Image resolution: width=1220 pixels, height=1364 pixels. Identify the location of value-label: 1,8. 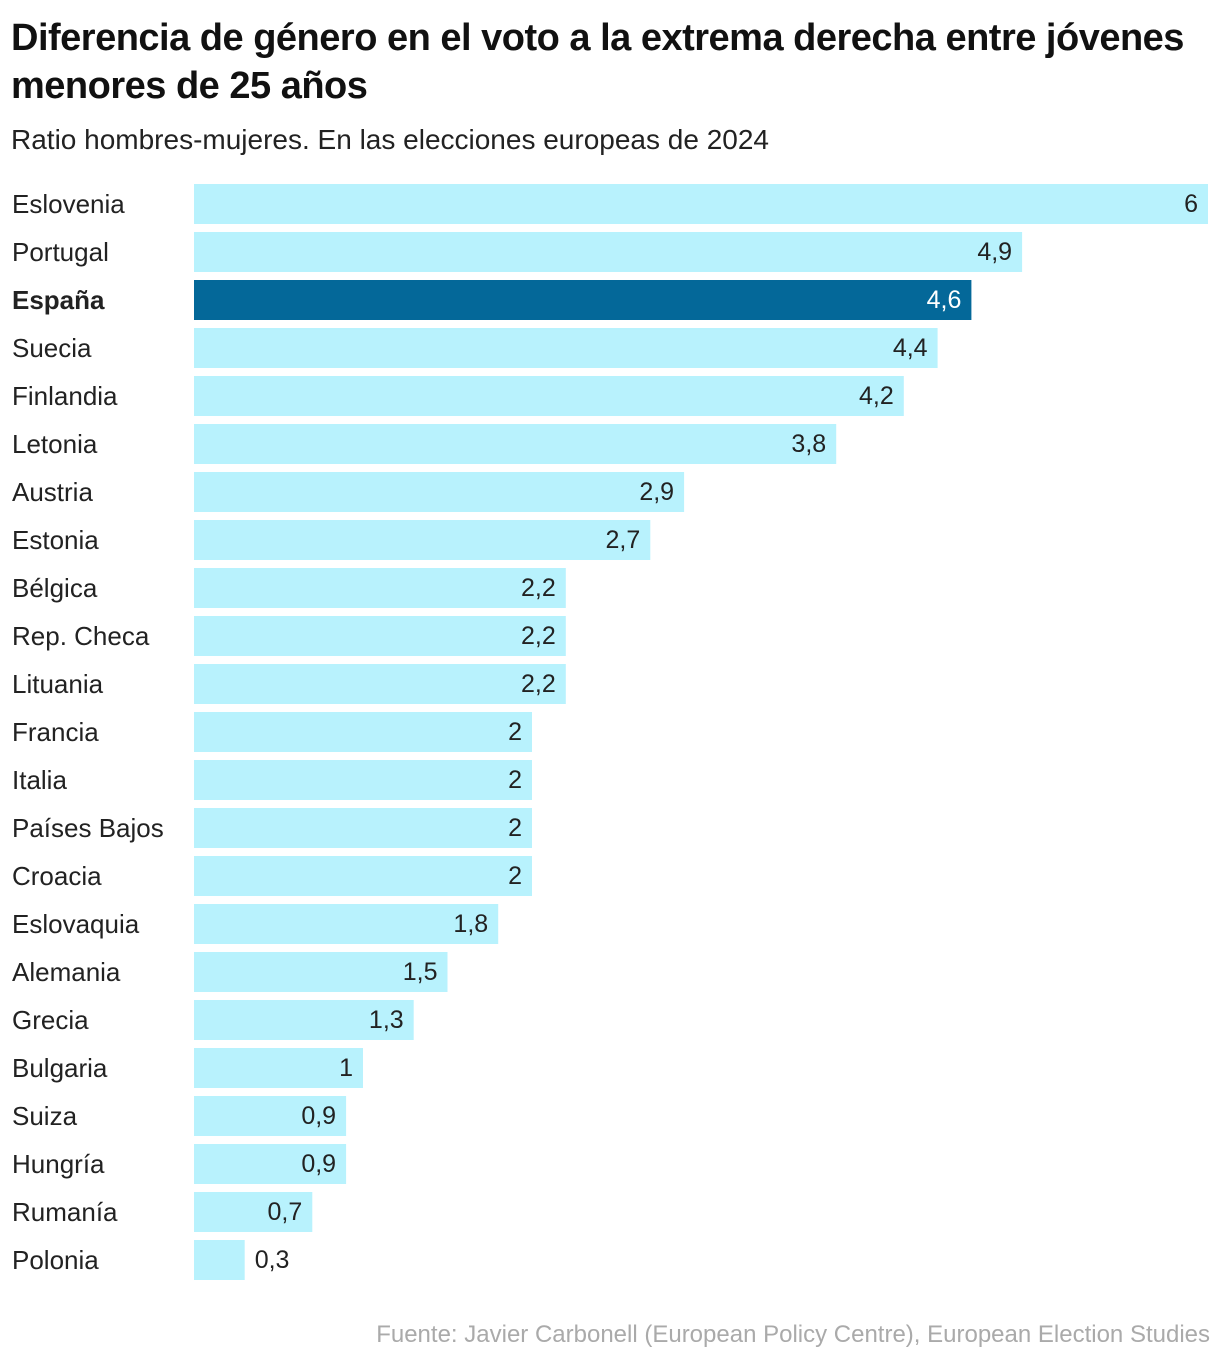
(470, 924).